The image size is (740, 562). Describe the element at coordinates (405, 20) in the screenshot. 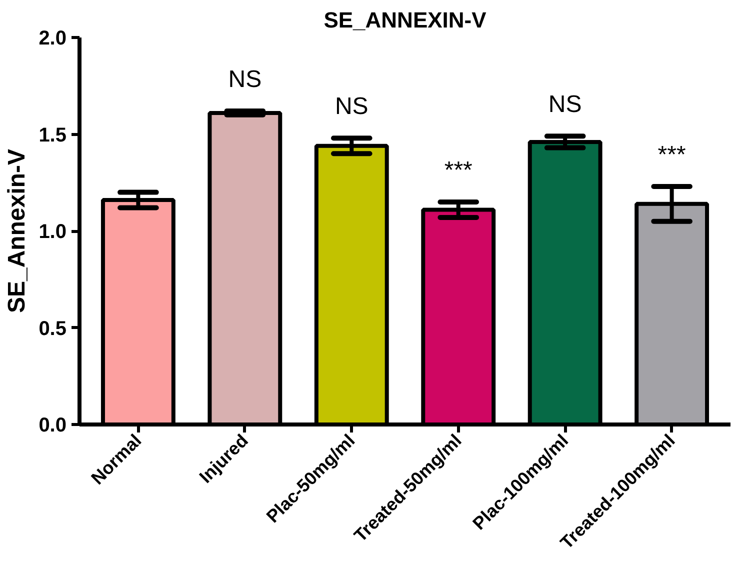

I see `chart-title: SE_ANNEXIN-V` at that location.